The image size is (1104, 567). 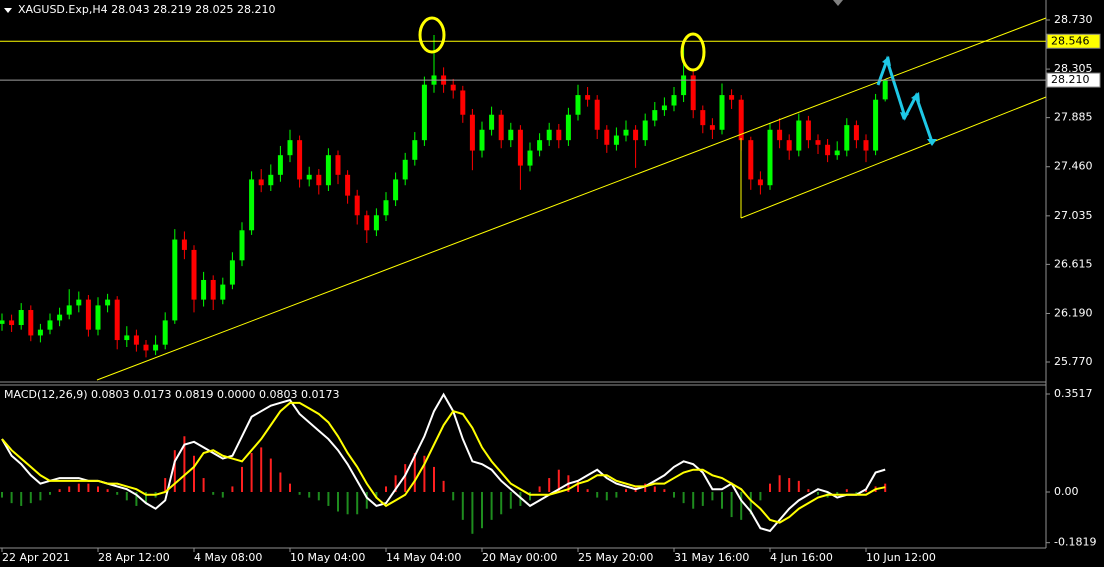 I want to click on x-tick-label: 14 May 04:00, so click(x=423, y=557).